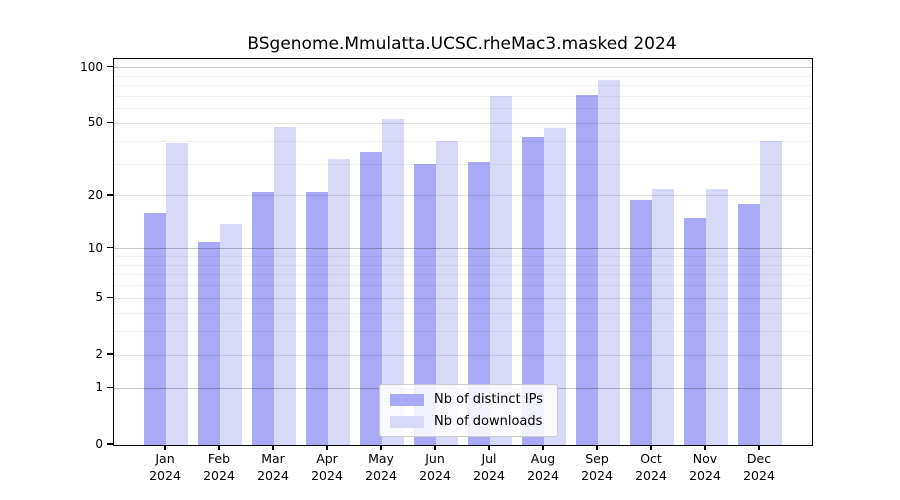  What do you see at coordinates (273, 447) in the screenshot?
I see `x-tick-mark-mar-2024` at bounding box center [273, 447].